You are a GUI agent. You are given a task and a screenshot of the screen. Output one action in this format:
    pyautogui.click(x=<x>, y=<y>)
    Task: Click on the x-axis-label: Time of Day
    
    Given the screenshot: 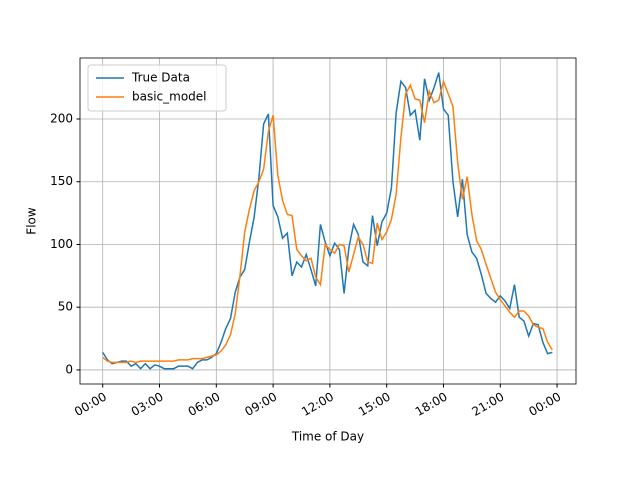 What is the action you would take?
    pyautogui.click(x=327, y=437)
    